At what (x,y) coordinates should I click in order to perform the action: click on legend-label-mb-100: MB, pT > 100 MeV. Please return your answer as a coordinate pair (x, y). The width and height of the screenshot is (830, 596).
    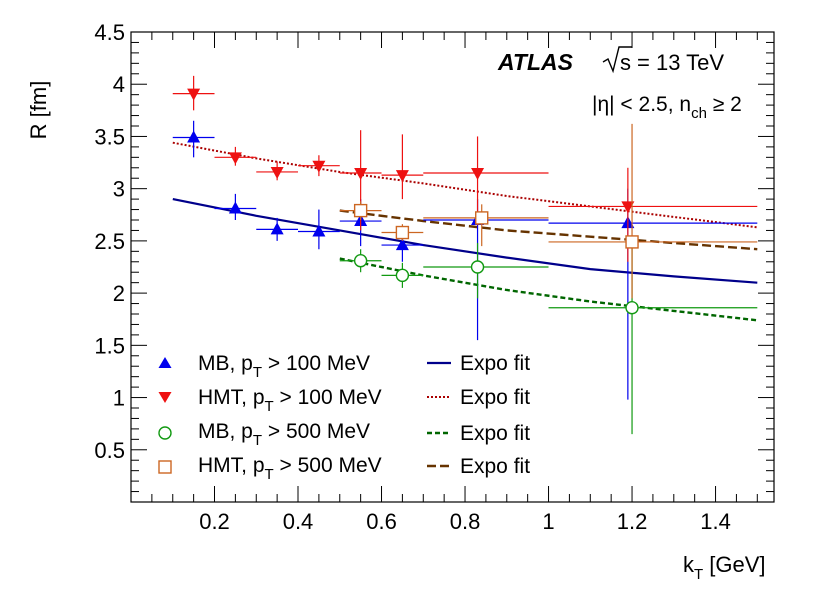
    Looking at the image, I should click on (284, 366).